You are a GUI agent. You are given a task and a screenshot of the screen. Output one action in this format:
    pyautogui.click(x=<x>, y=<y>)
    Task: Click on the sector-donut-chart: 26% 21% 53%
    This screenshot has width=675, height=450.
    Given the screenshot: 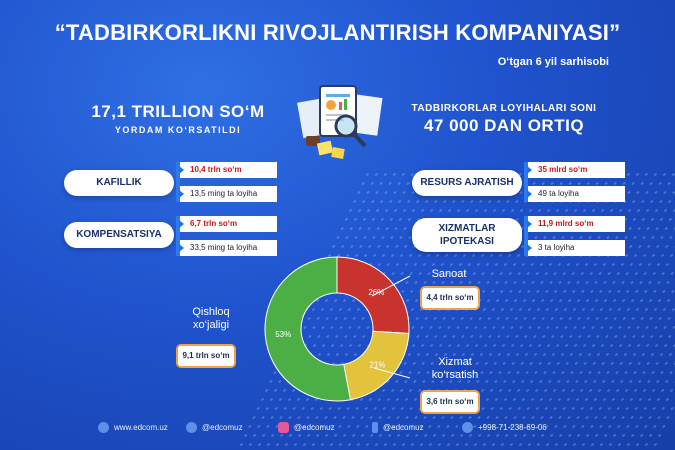 What is the action you would take?
    pyautogui.click(x=337, y=329)
    